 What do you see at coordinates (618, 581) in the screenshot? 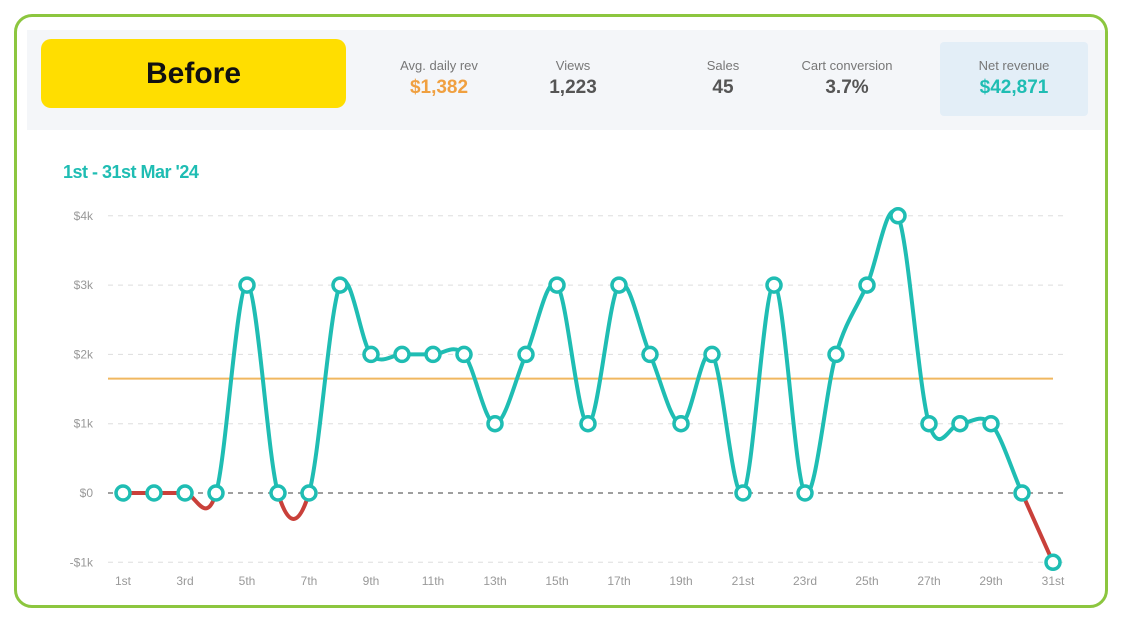
I see `x-tick-label: 17th` at bounding box center [618, 581].